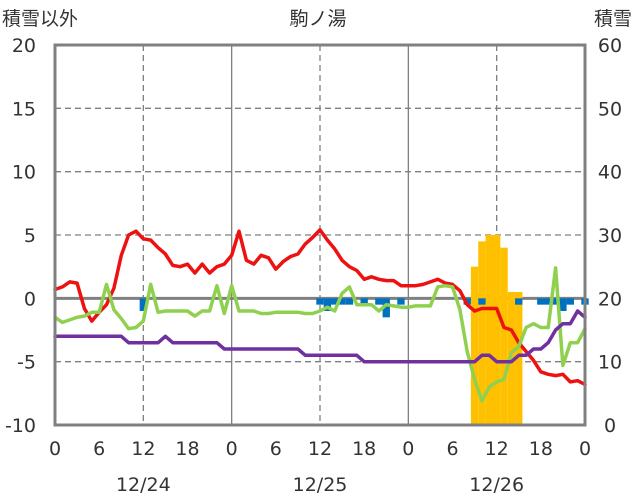  I want to click on date-label: 12/25, so click(320, 485).